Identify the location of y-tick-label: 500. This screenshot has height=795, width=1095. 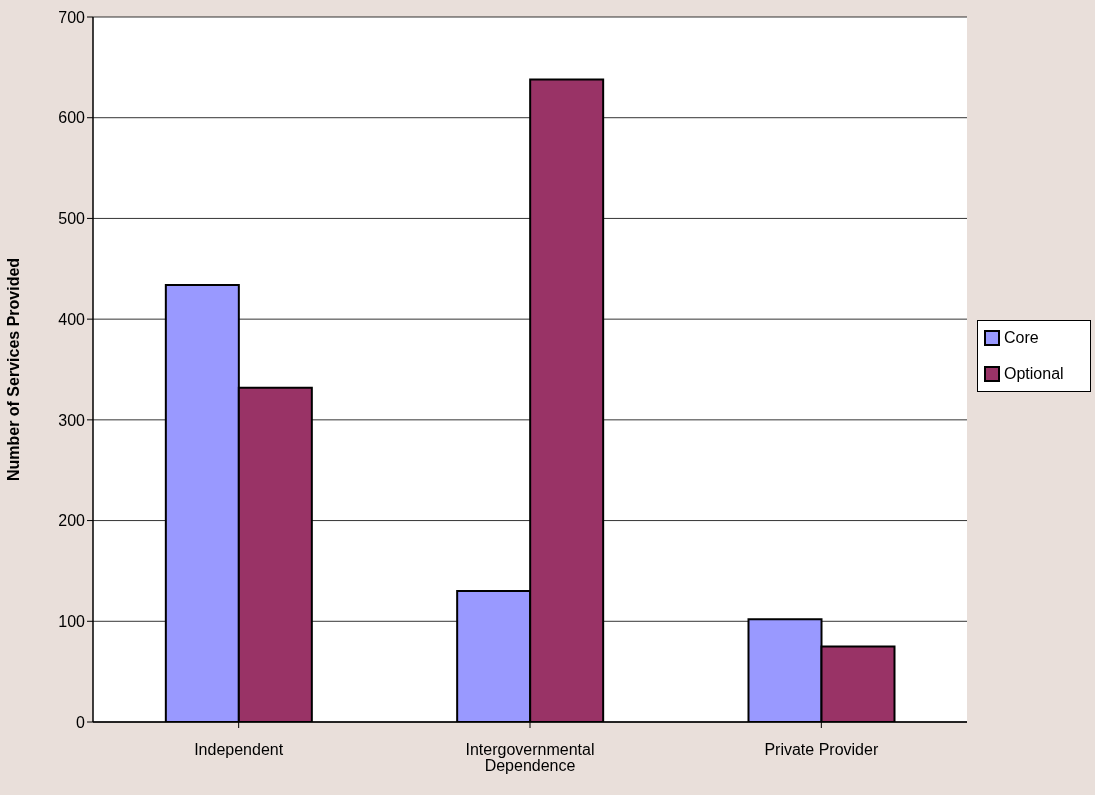
(72, 219).